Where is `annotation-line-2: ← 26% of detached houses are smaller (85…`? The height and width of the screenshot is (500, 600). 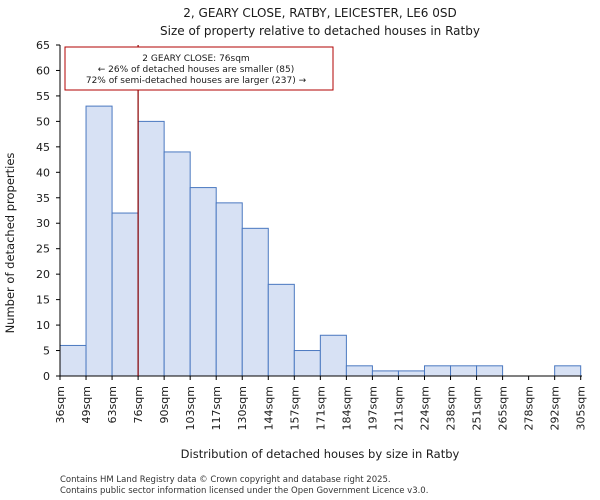 annotation-line-2: ← 26% of detached houses are smaller (85… is located at coordinates (196, 70).